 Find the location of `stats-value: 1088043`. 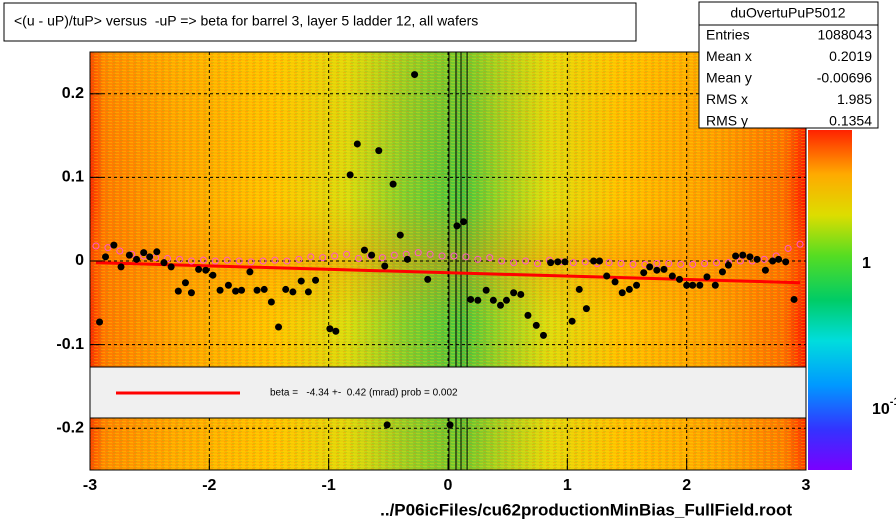

stats-value: 1088043 is located at coordinates (844, 35).